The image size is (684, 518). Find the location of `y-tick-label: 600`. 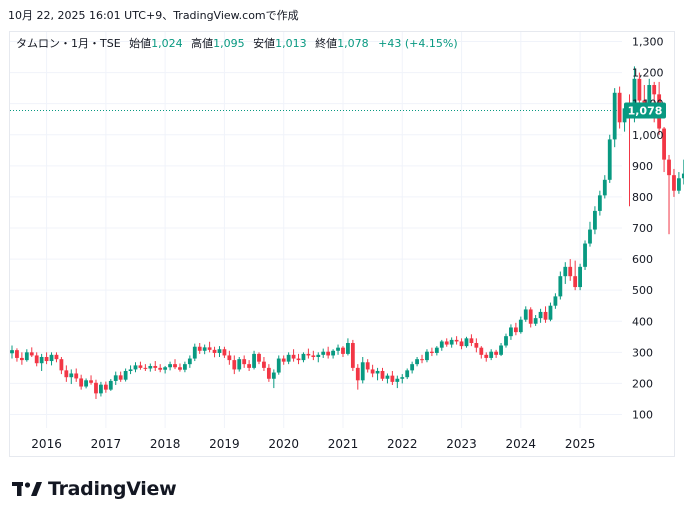

y-tick-label: 600 is located at coordinates (642, 259).